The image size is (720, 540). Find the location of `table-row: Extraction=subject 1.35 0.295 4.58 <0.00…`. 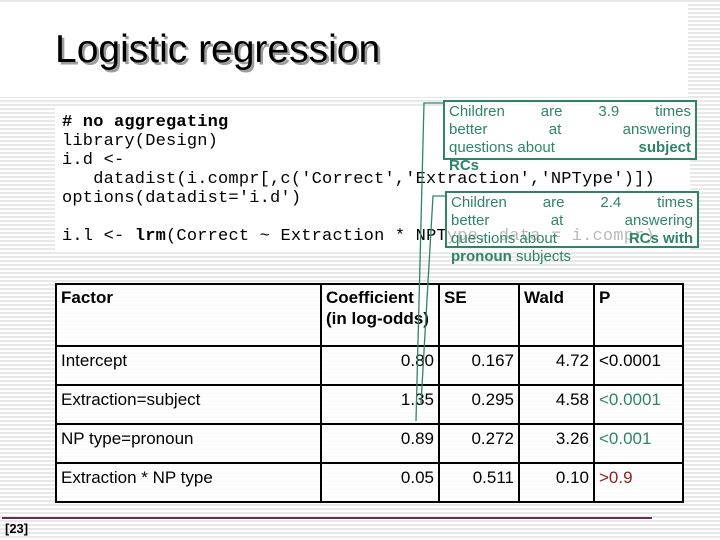

table-row: Extraction=subject 1.35 0.295 4.58 <0.00… is located at coordinates (369, 404).